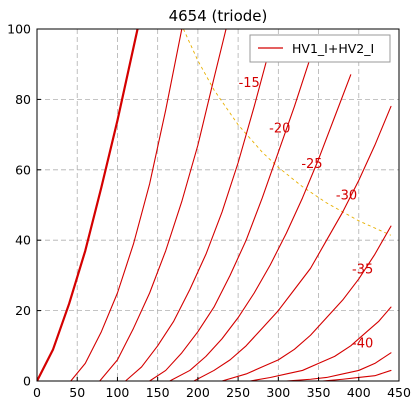 The width and height of the screenshot is (413, 403). Describe the element at coordinates (311, 164) in the screenshot. I see `curve-annotation: -25` at that location.